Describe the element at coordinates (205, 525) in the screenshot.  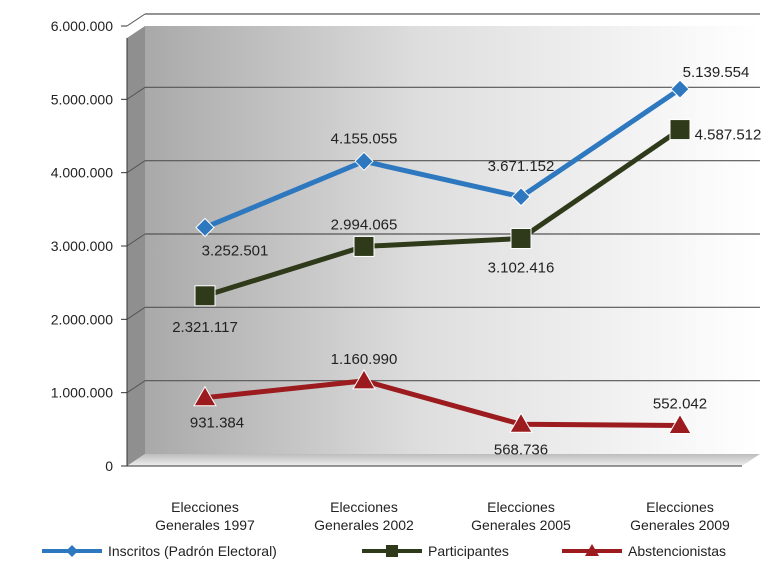
I see `x-tick-label-line: Generales 1997` at that location.